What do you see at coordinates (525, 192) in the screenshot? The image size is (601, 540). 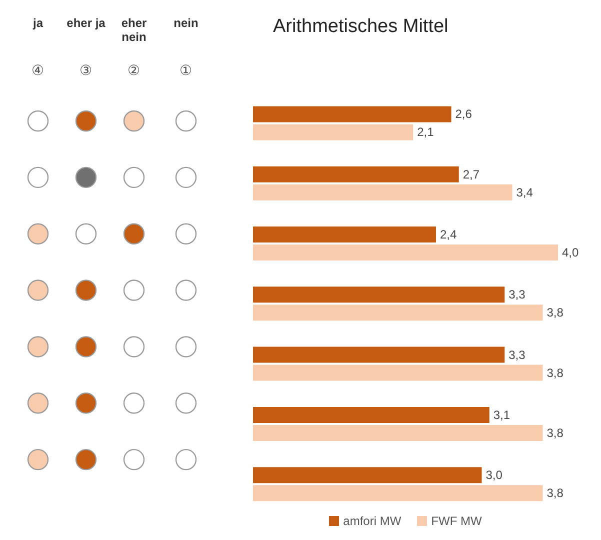 I see `data-label: 3,4` at bounding box center [525, 192].